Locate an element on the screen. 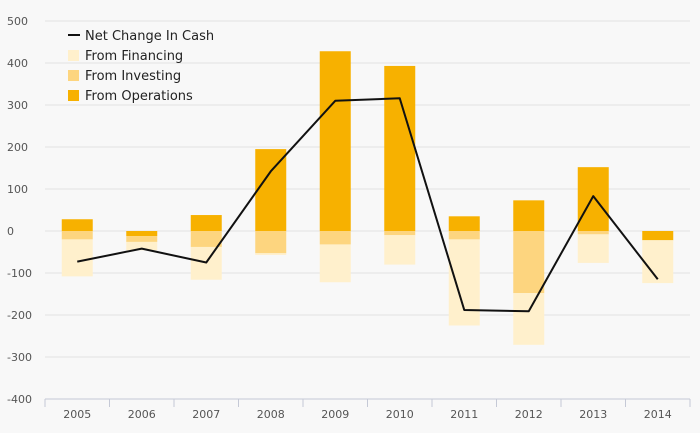  x-tick-label: 2013 is located at coordinates (593, 414).